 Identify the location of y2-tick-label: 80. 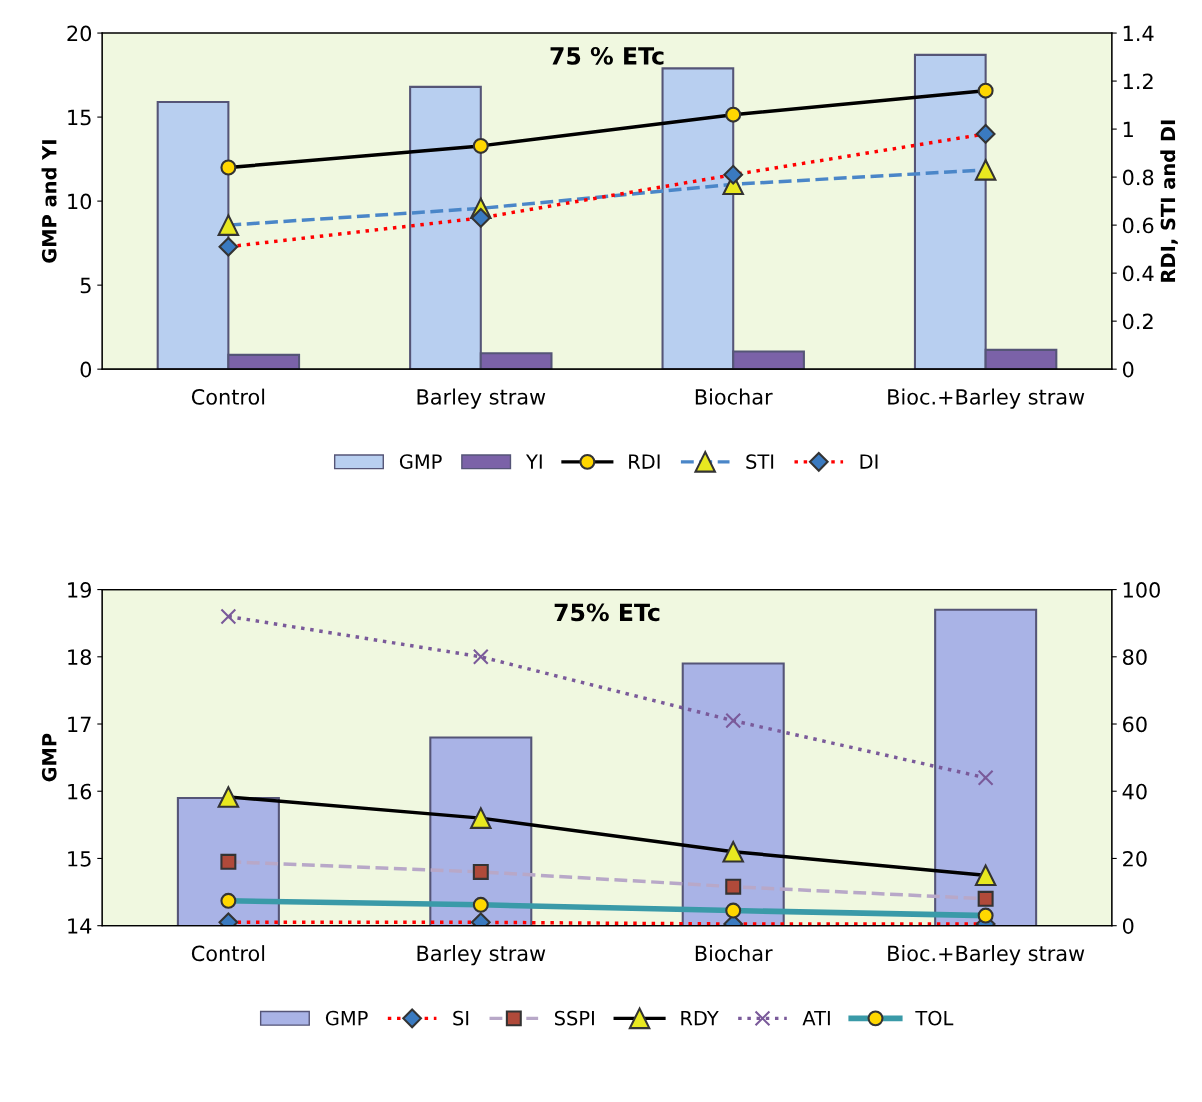
(1134, 657).